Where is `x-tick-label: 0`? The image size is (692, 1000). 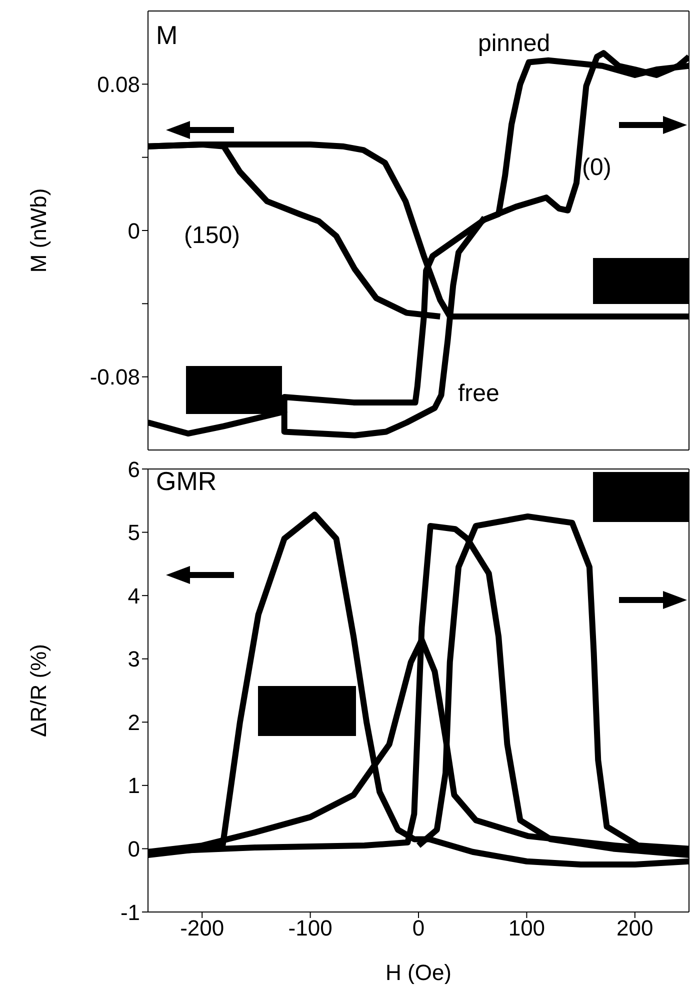
x-tick-label: 0 is located at coordinates (418, 928).